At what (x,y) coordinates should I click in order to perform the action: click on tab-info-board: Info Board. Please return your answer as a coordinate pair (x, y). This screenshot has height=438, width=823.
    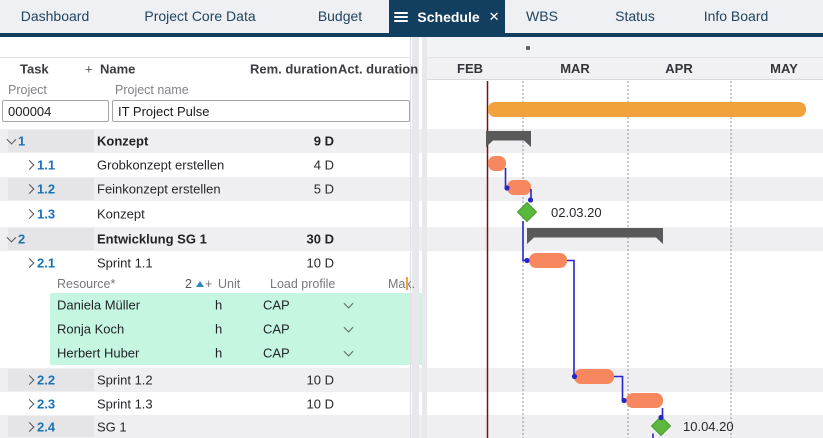
    Looking at the image, I should click on (736, 16).